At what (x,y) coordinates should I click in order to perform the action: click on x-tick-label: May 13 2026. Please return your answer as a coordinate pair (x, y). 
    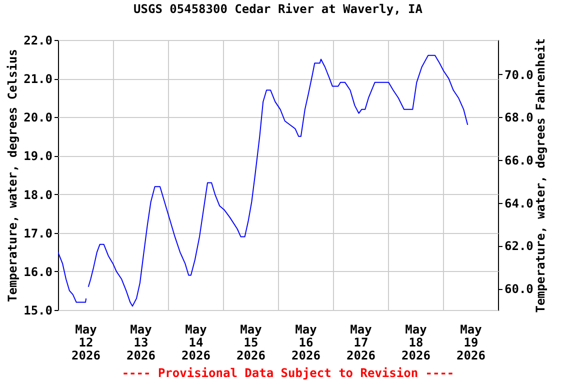
    Looking at the image, I should click on (141, 342).